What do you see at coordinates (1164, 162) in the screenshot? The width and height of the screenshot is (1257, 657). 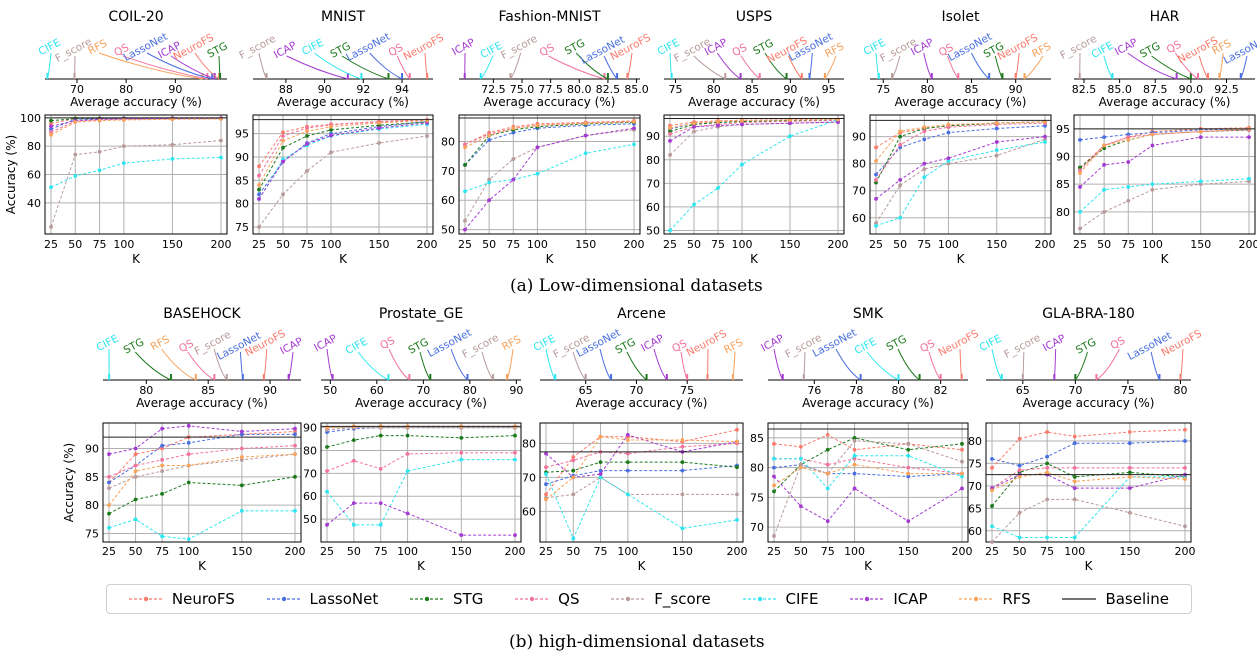 I see `series-line-icap` at bounding box center [1164, 162].